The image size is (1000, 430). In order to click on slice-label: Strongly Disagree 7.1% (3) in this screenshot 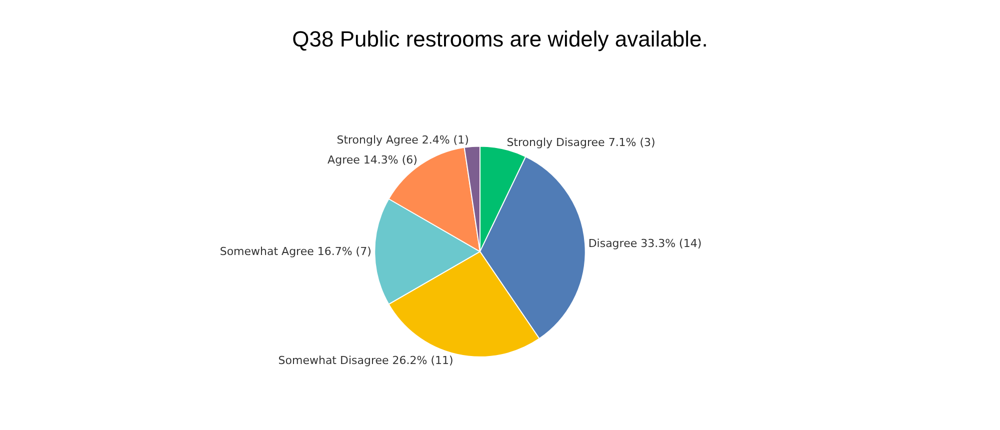, I will do `click(581, 143)`.